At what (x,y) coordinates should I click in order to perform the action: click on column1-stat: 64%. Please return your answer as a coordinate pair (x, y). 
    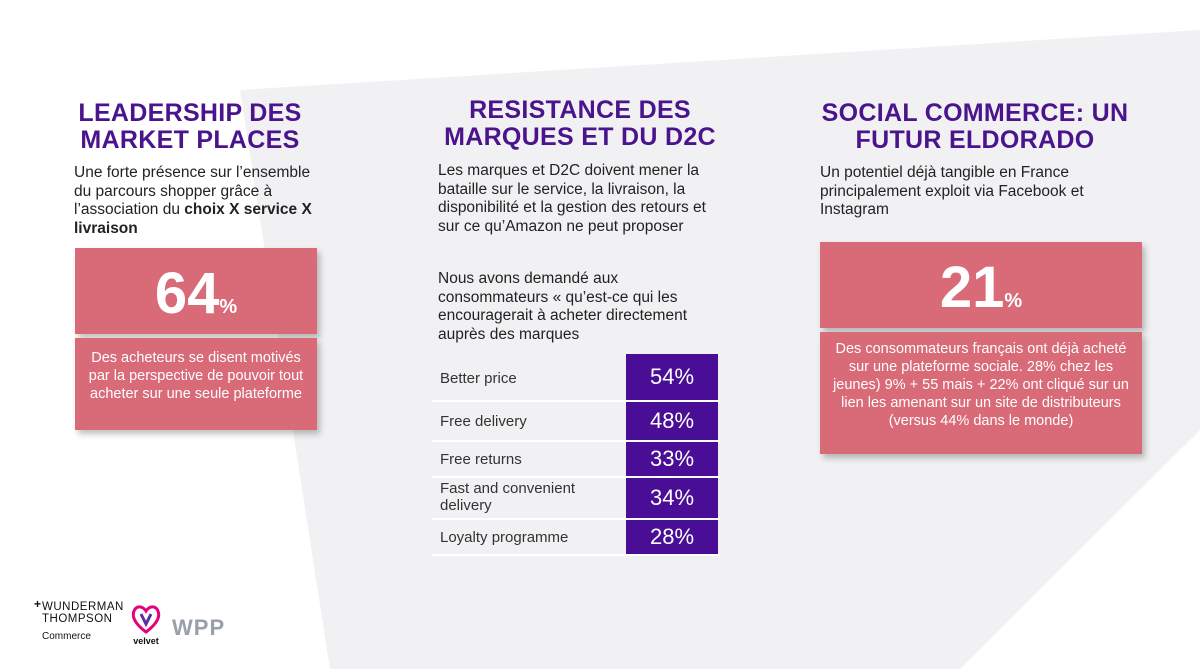
    Looking at the image, I should click on (196, 293).